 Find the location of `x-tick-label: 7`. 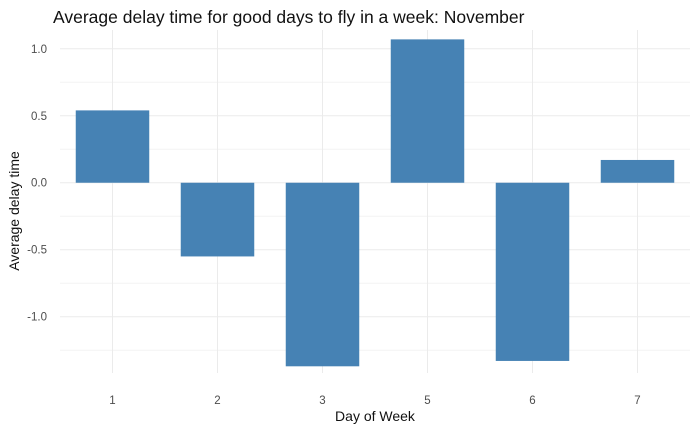

x-tick-label: 7 is located at coordinates (637, 401).